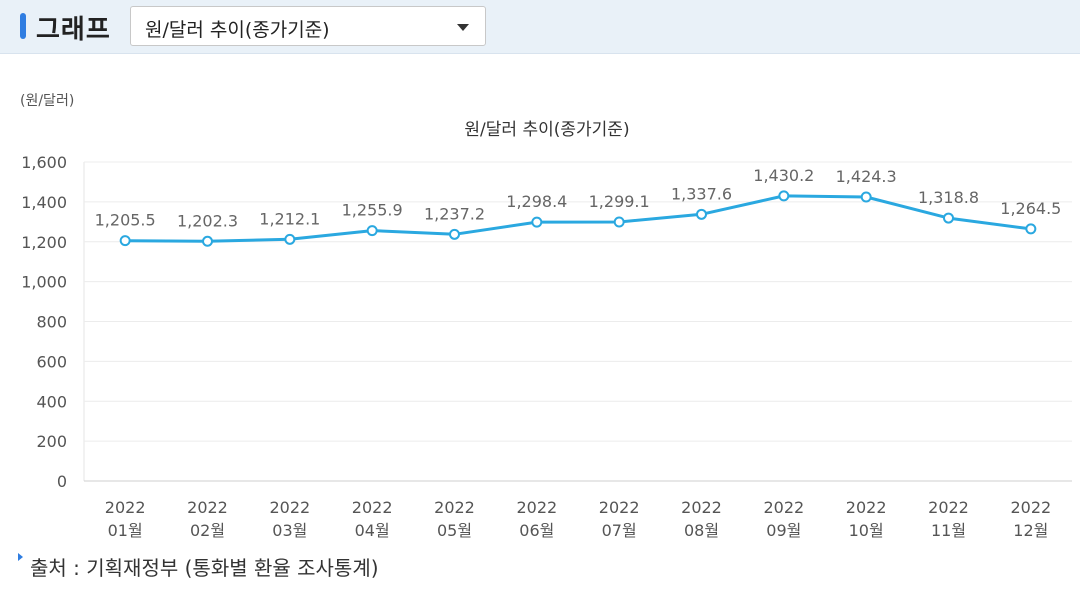  Describe the element at coordinates (783, 530) in the screenshot. I see `x-tick-label-month: 09월` at that location.